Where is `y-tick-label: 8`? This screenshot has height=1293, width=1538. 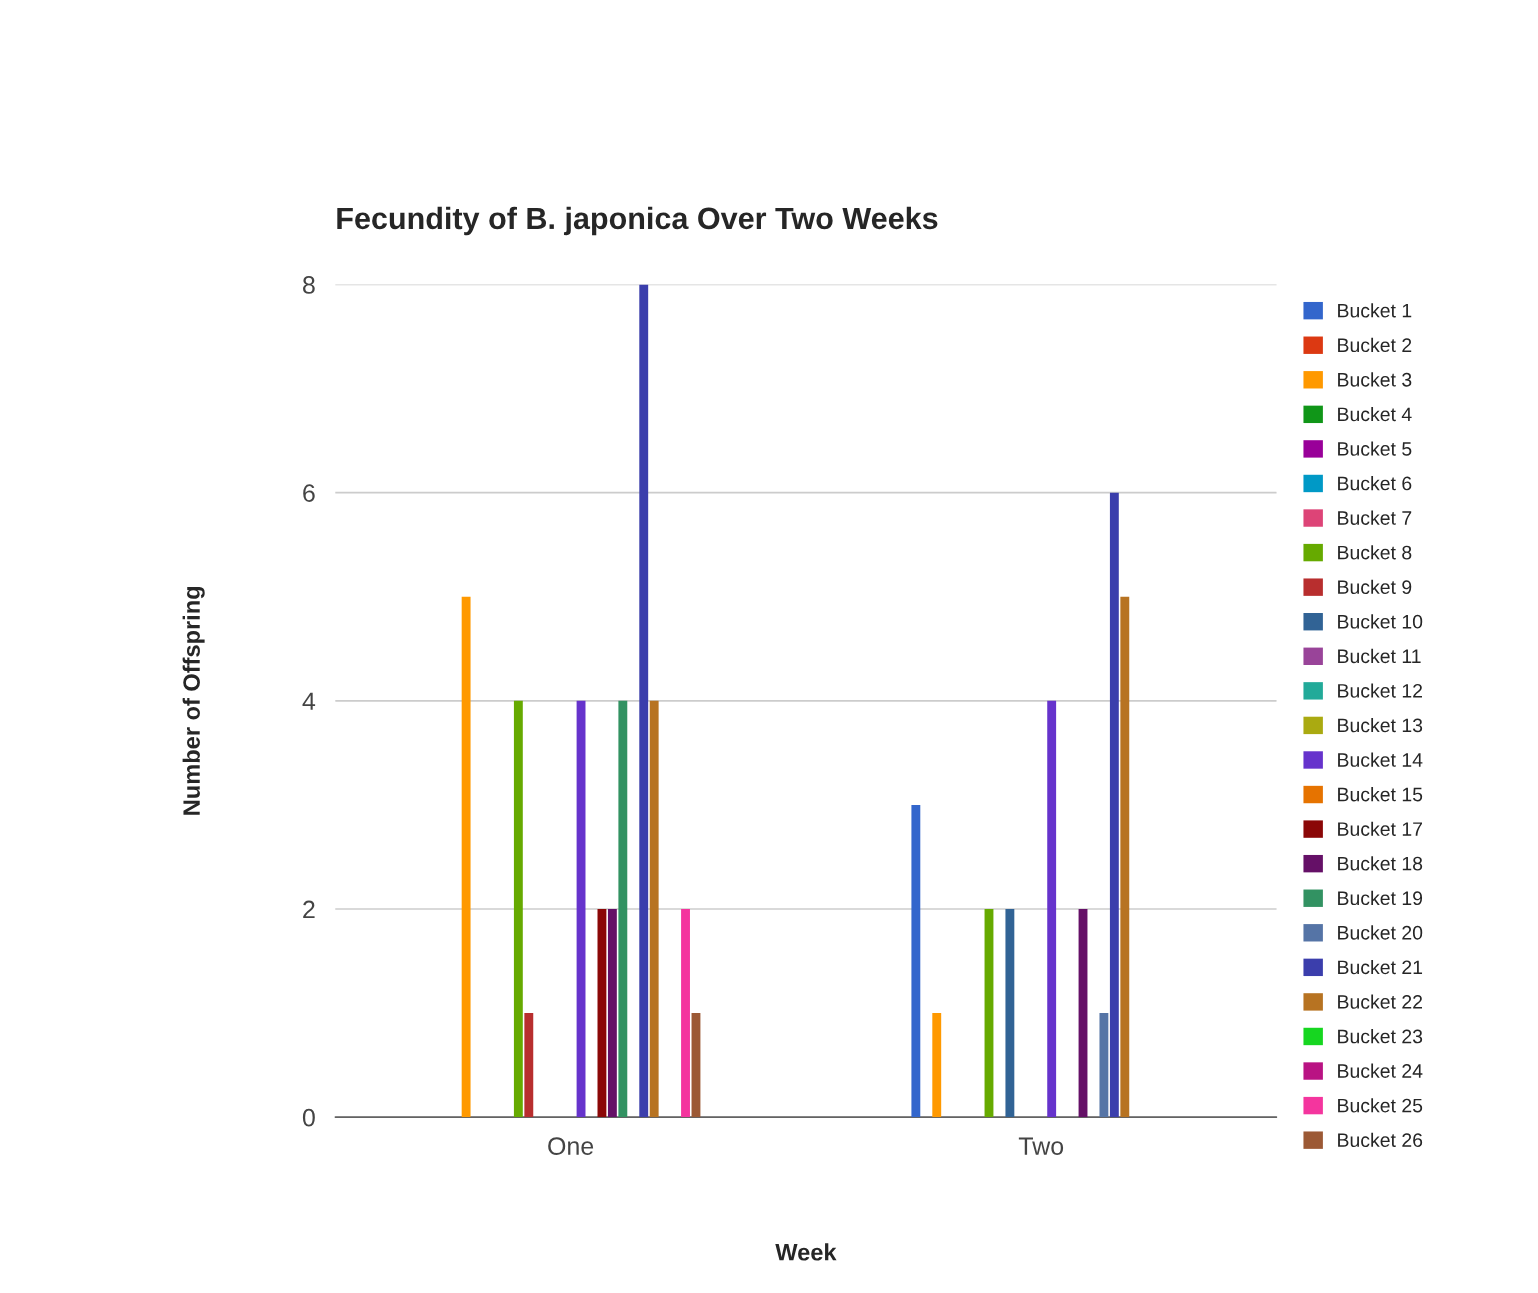 y-tick-label: 8 is located at coordinates (309, 285).